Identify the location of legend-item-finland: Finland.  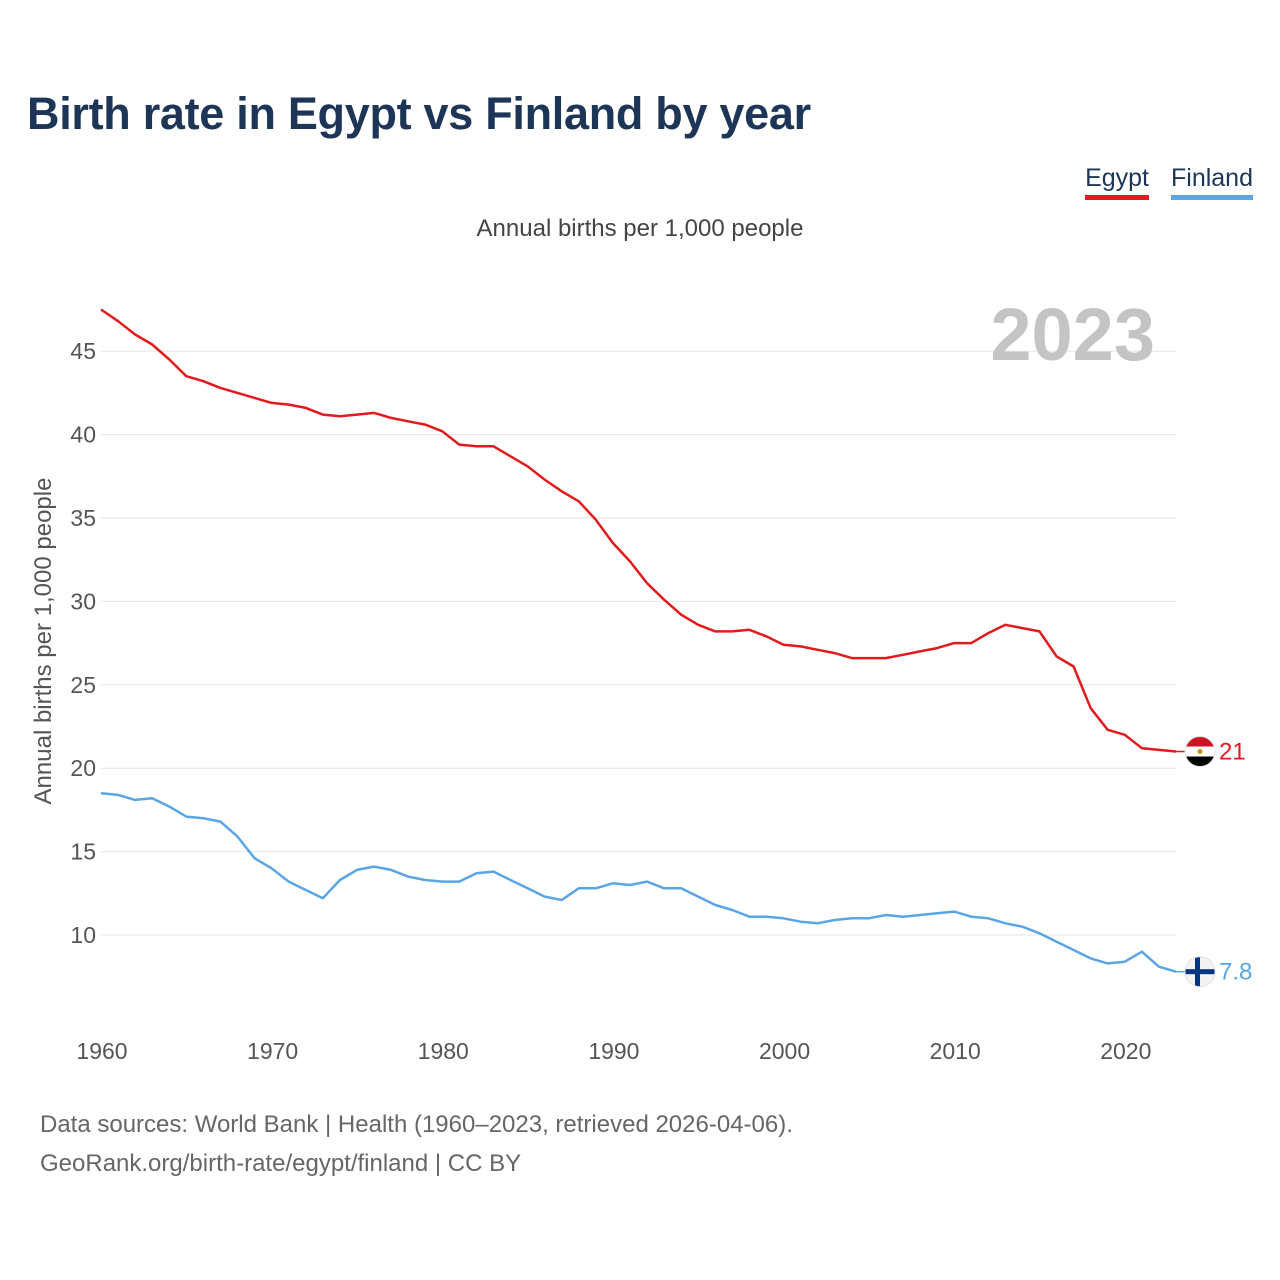
(1212, 181).